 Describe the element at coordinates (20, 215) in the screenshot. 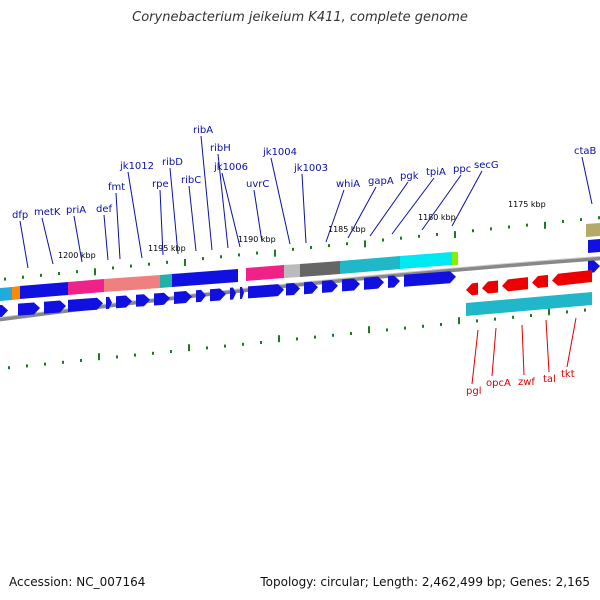

I see `gene-label-dfp: dfp` at that location.